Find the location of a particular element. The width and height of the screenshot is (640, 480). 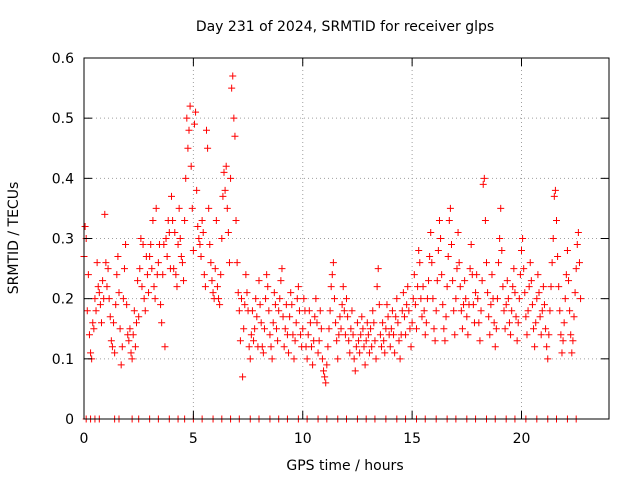

x-axis-label: GPS time / hours is located at coordinates (344, 466).